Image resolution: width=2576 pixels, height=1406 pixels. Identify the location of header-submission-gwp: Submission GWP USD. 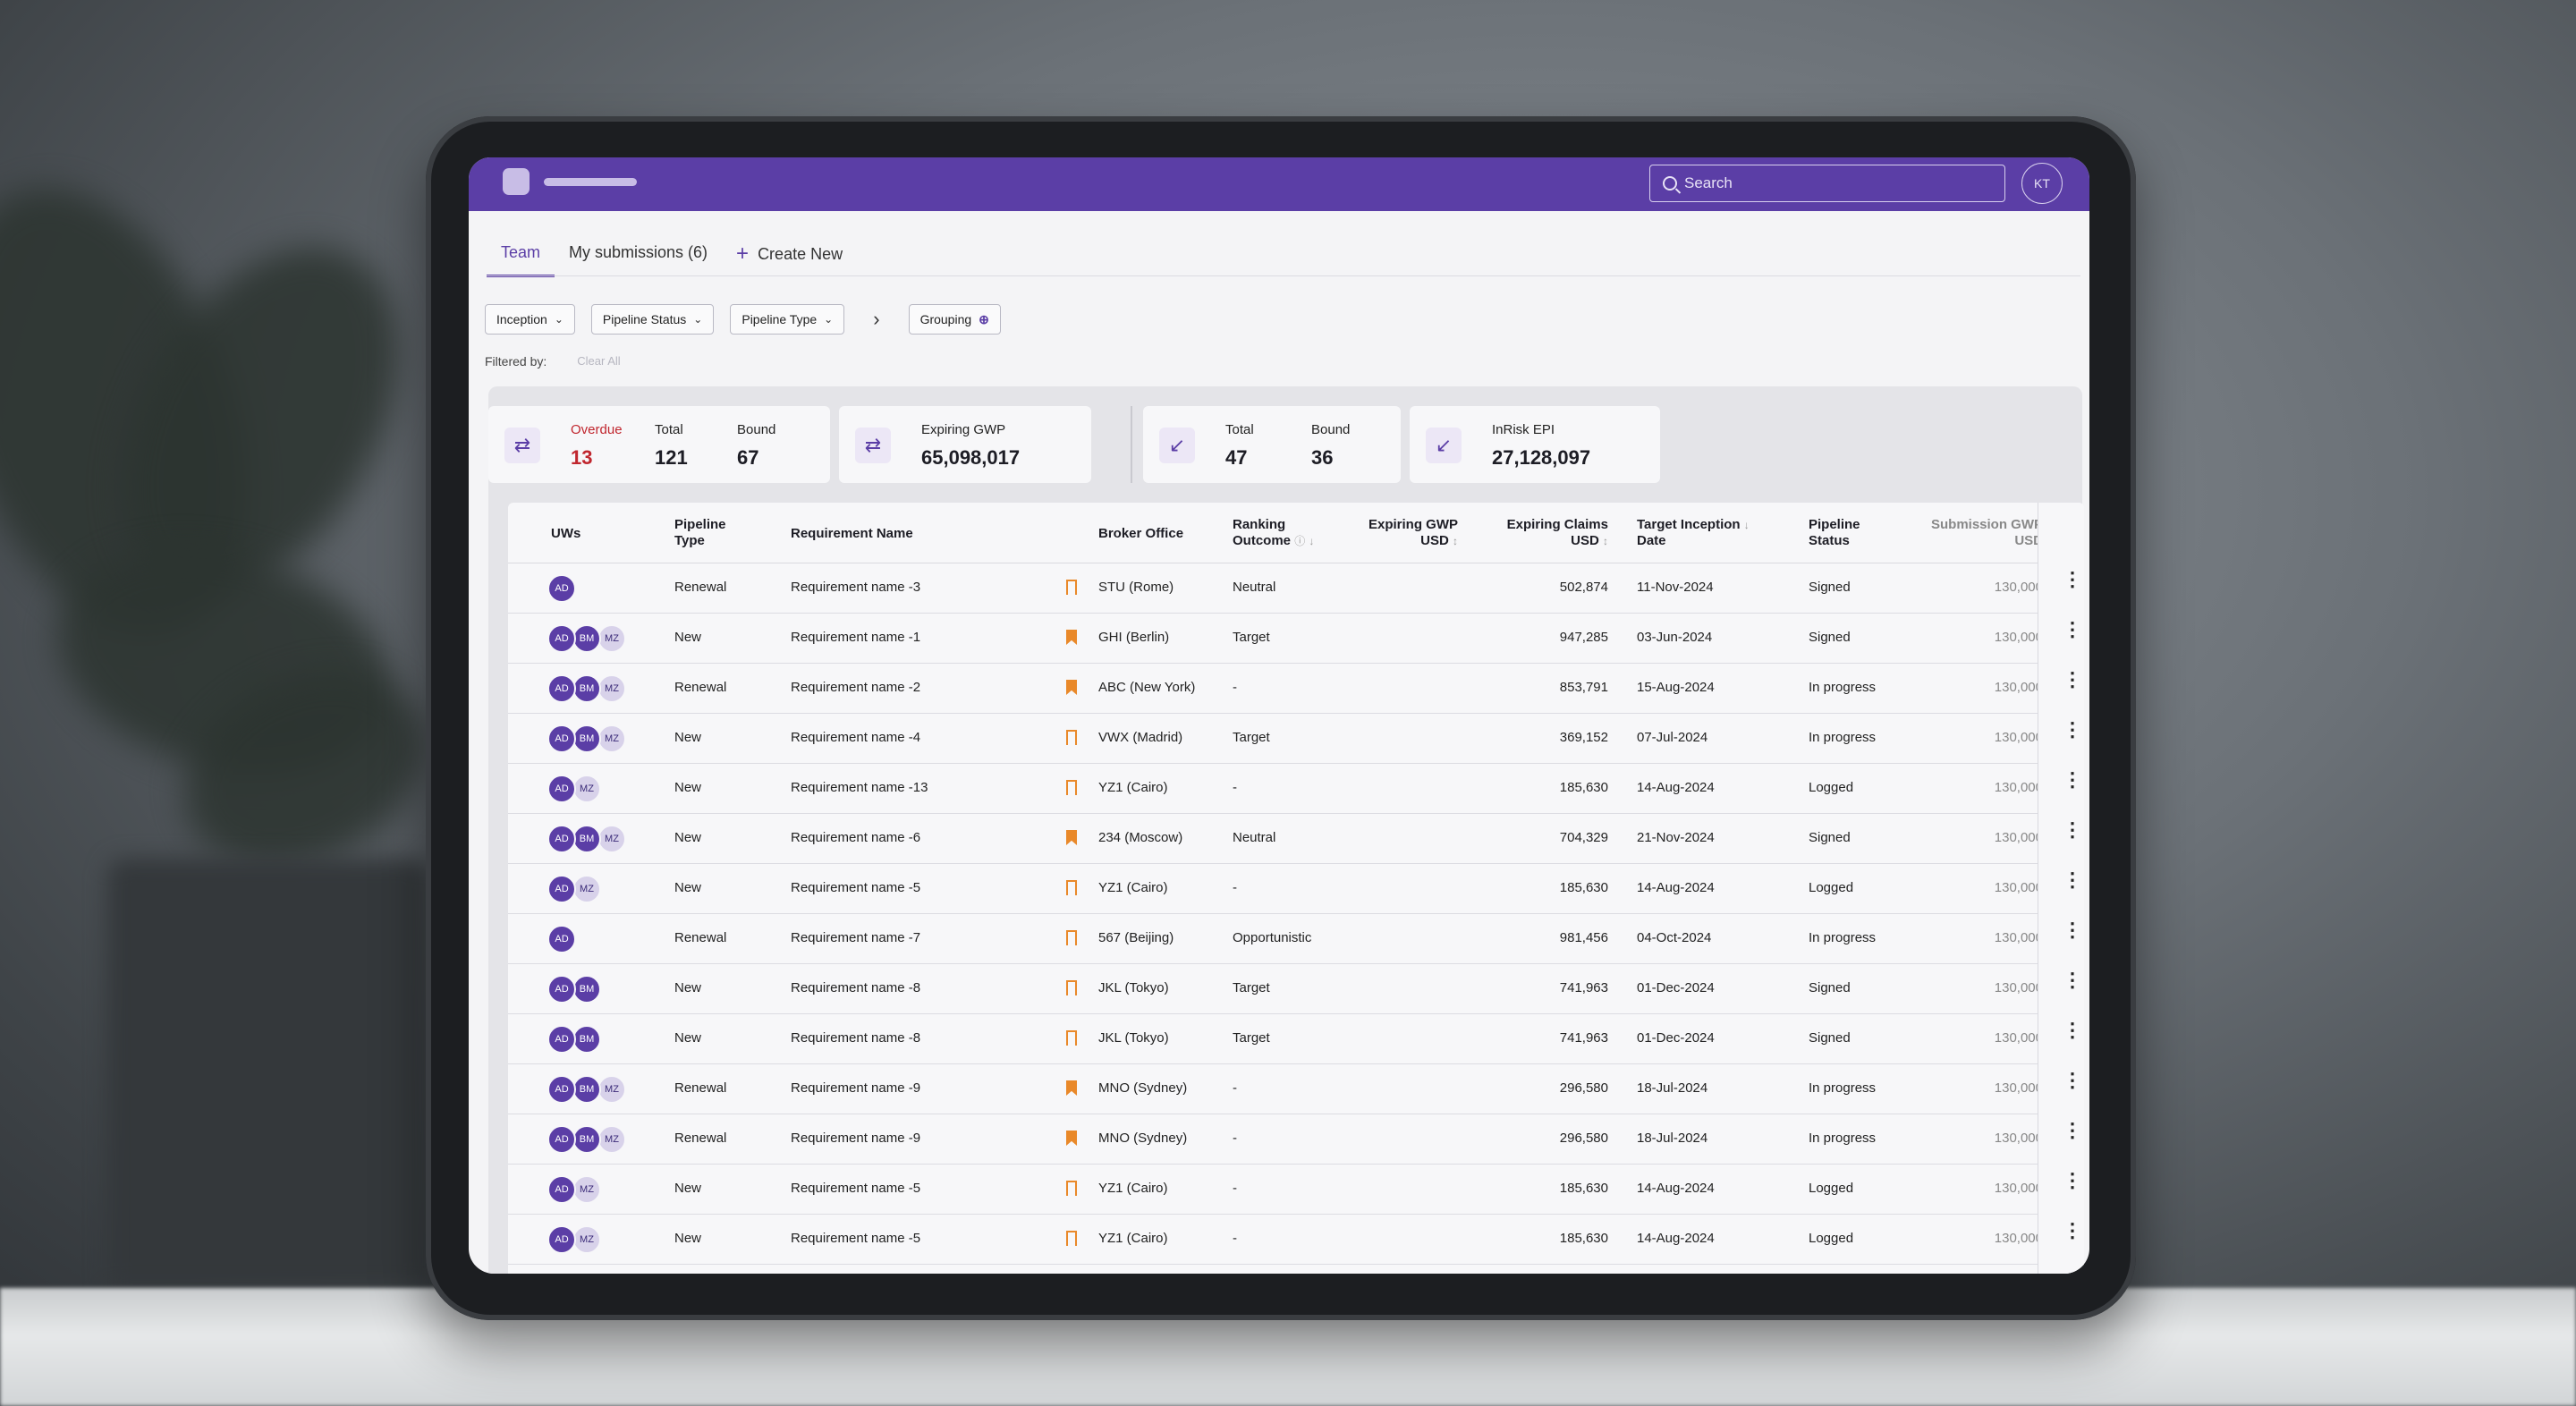
(1985, 533).